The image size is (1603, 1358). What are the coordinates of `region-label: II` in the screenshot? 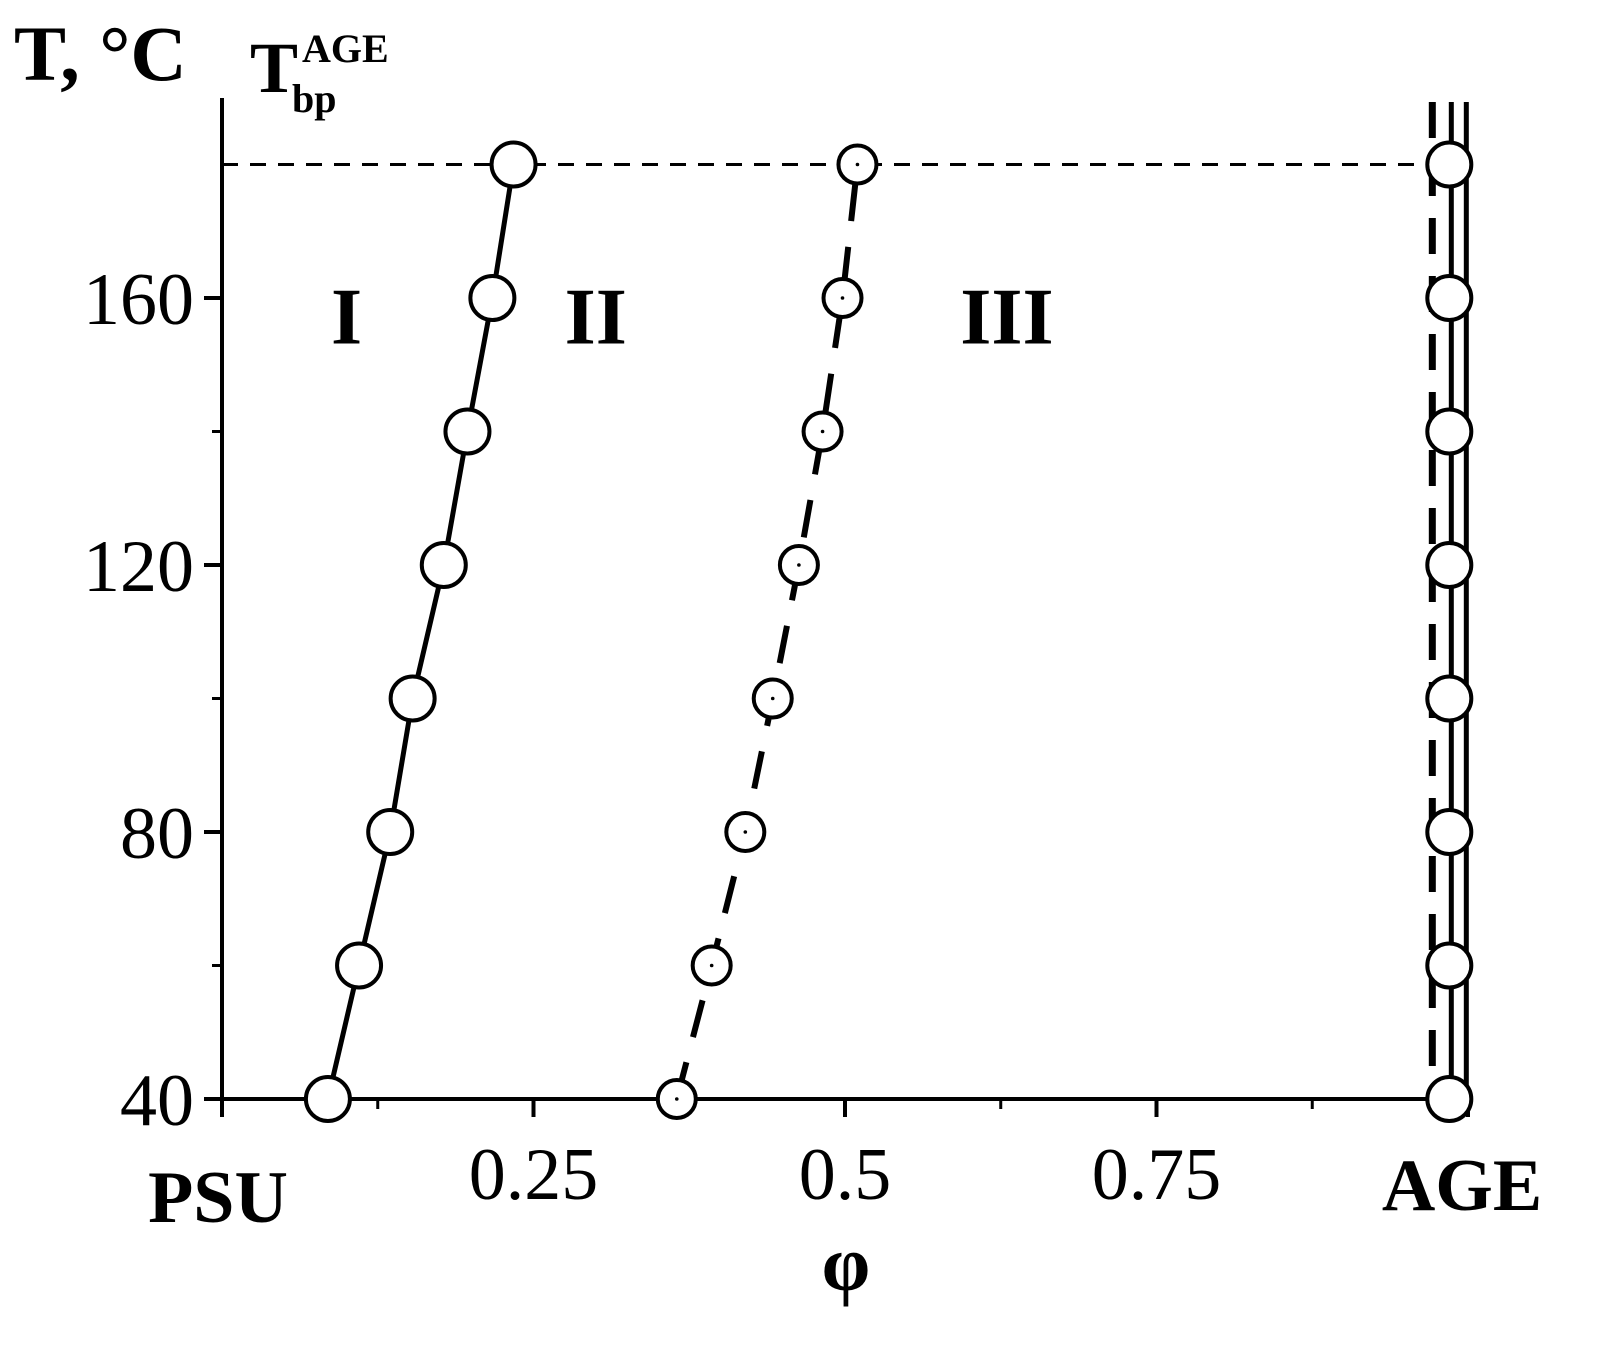 It's located at (596, 317).